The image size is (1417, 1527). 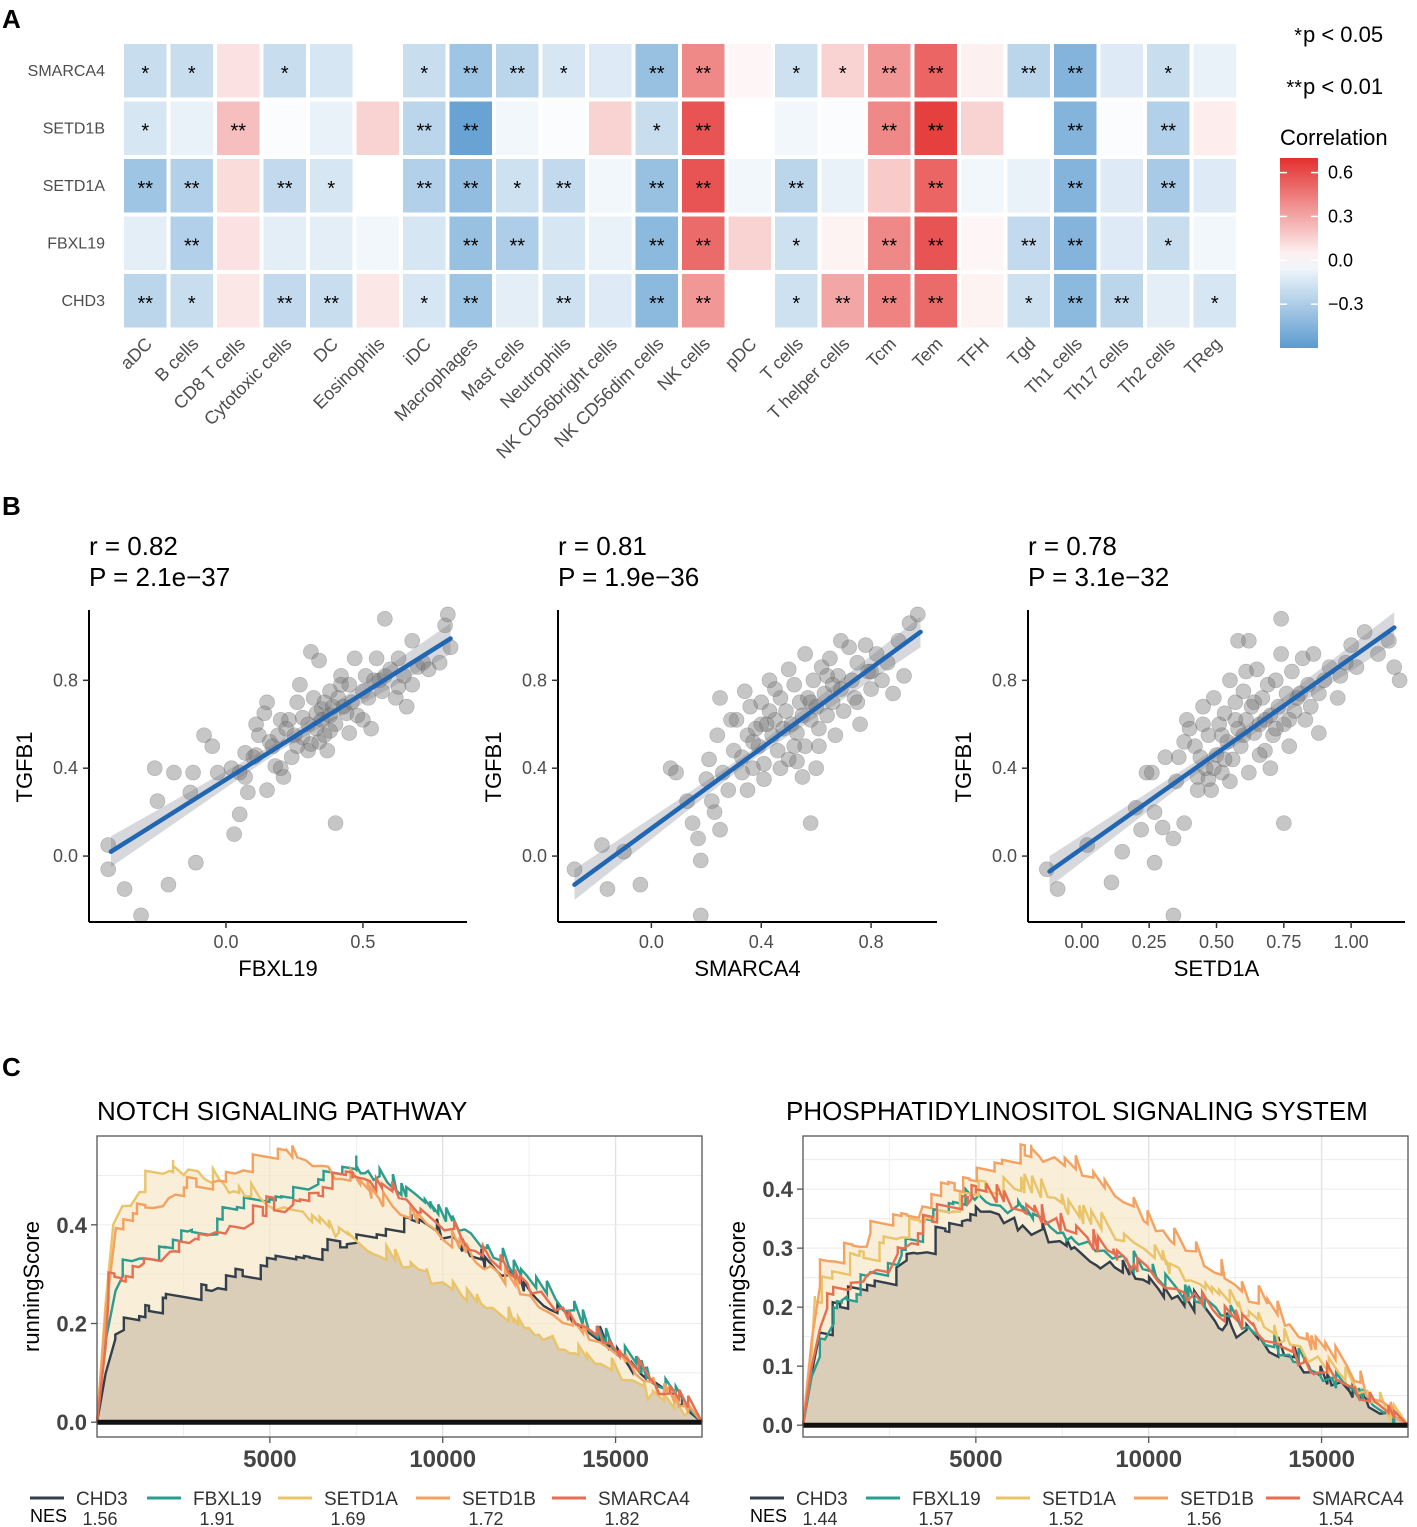 What do you see at coordinates (534, 768) in the screenshot?
I see `y-tick-label: 0.4` at bounding box center [534, 768].